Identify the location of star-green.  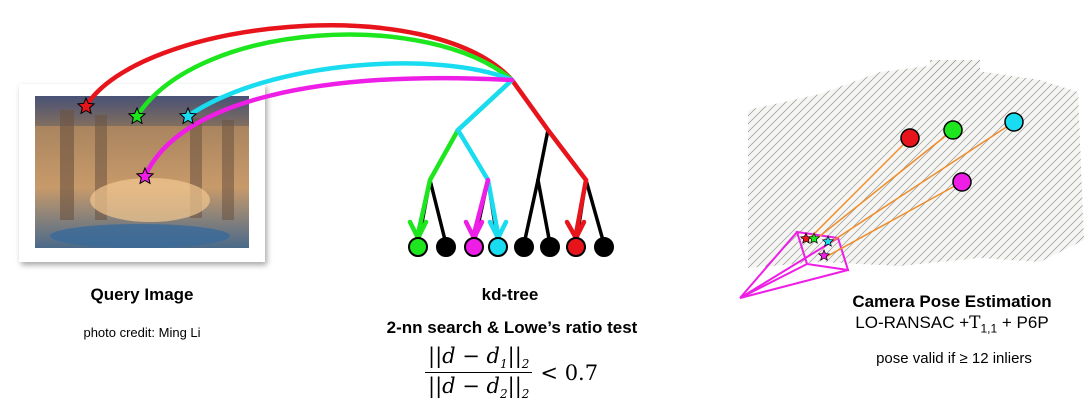
(137, 115).